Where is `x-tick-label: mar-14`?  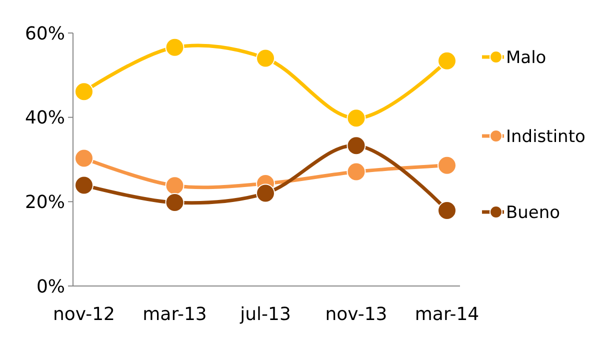
x-tick-label: mar-14 is located at coordinates (447, 314).